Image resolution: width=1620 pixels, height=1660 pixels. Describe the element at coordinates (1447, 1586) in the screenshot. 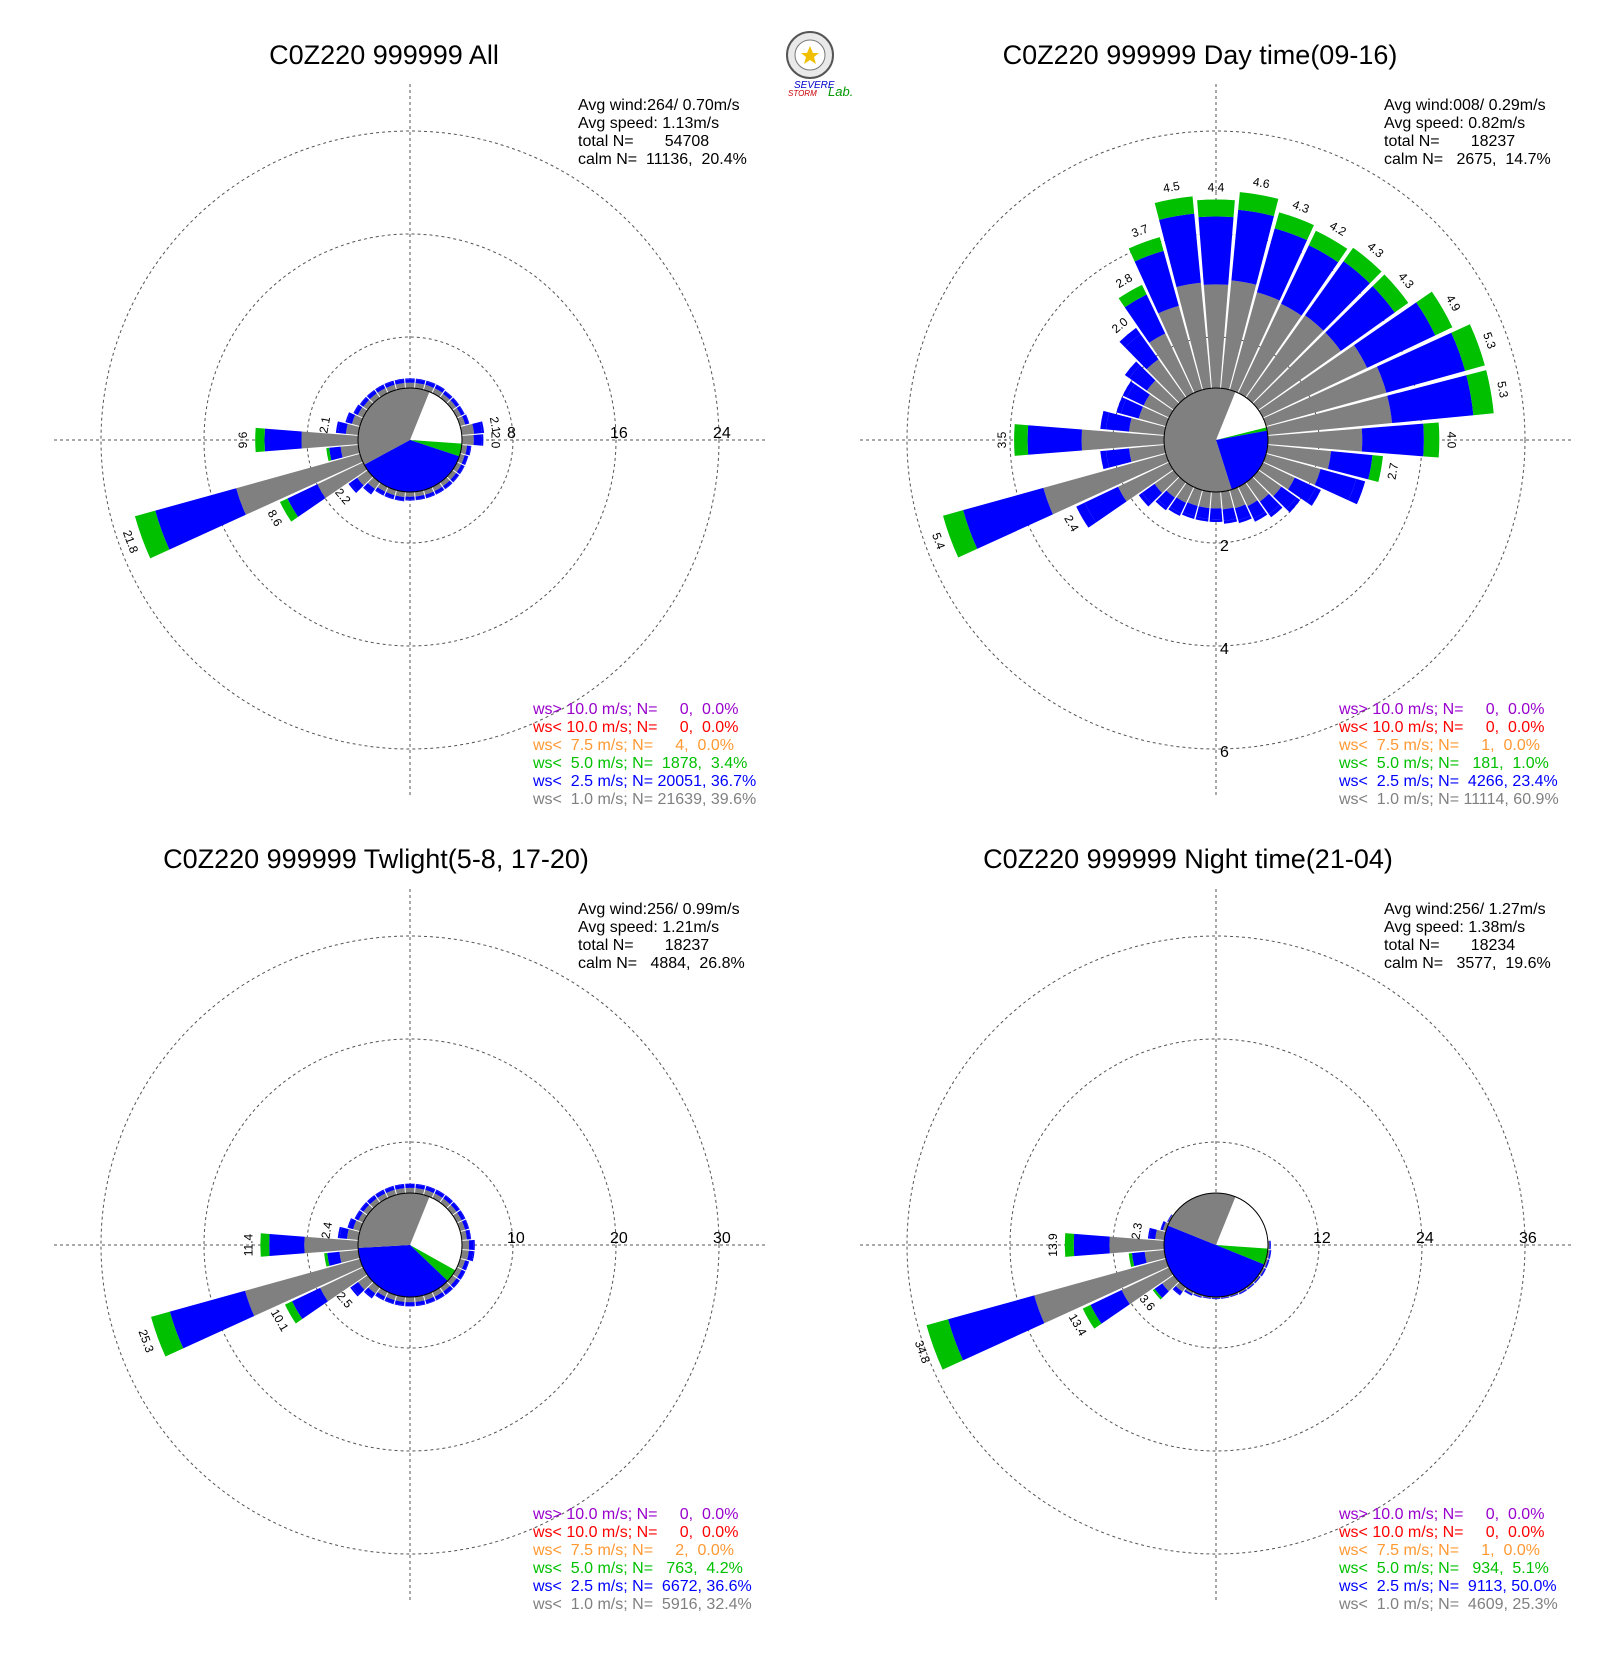

I see `legend-item: ws< 2.5 m/s; N= 9113, 50.0%` at that location.